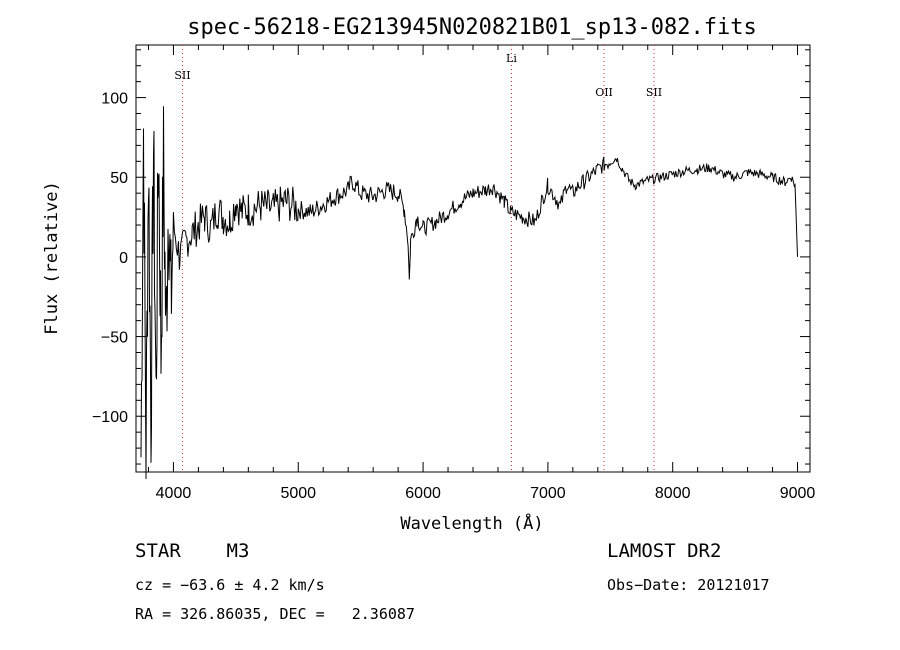 This screenshot has height=650, width=900. Describe the element at coordinates (511, 58) in the screenshot. I see `line-marker-label: Li` at that location.